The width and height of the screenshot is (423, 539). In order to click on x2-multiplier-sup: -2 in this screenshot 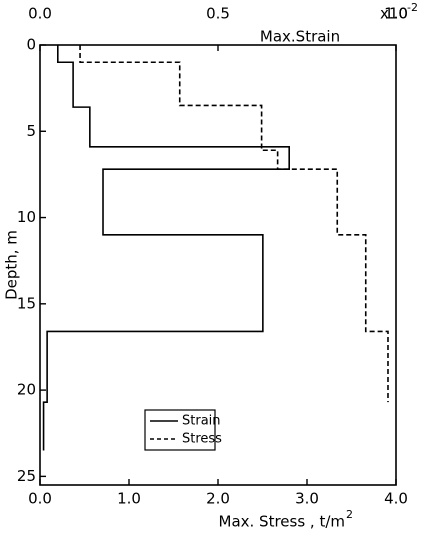, I will do `click(412, 7)`.